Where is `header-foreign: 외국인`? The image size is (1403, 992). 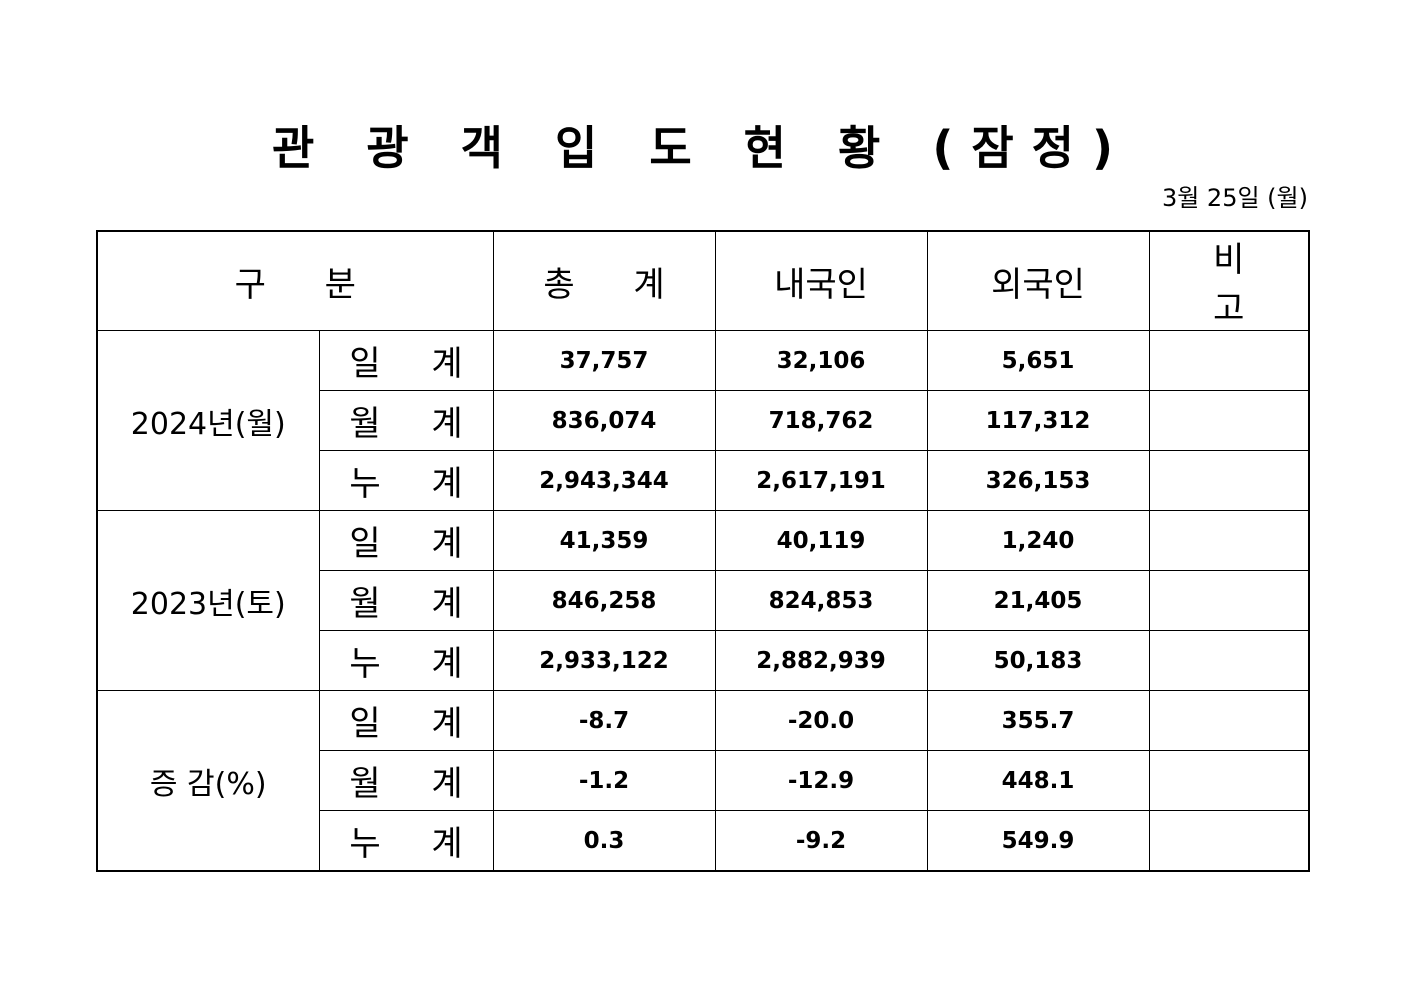
header-foreign: 외국인 is located at coordinates (1038, 280).